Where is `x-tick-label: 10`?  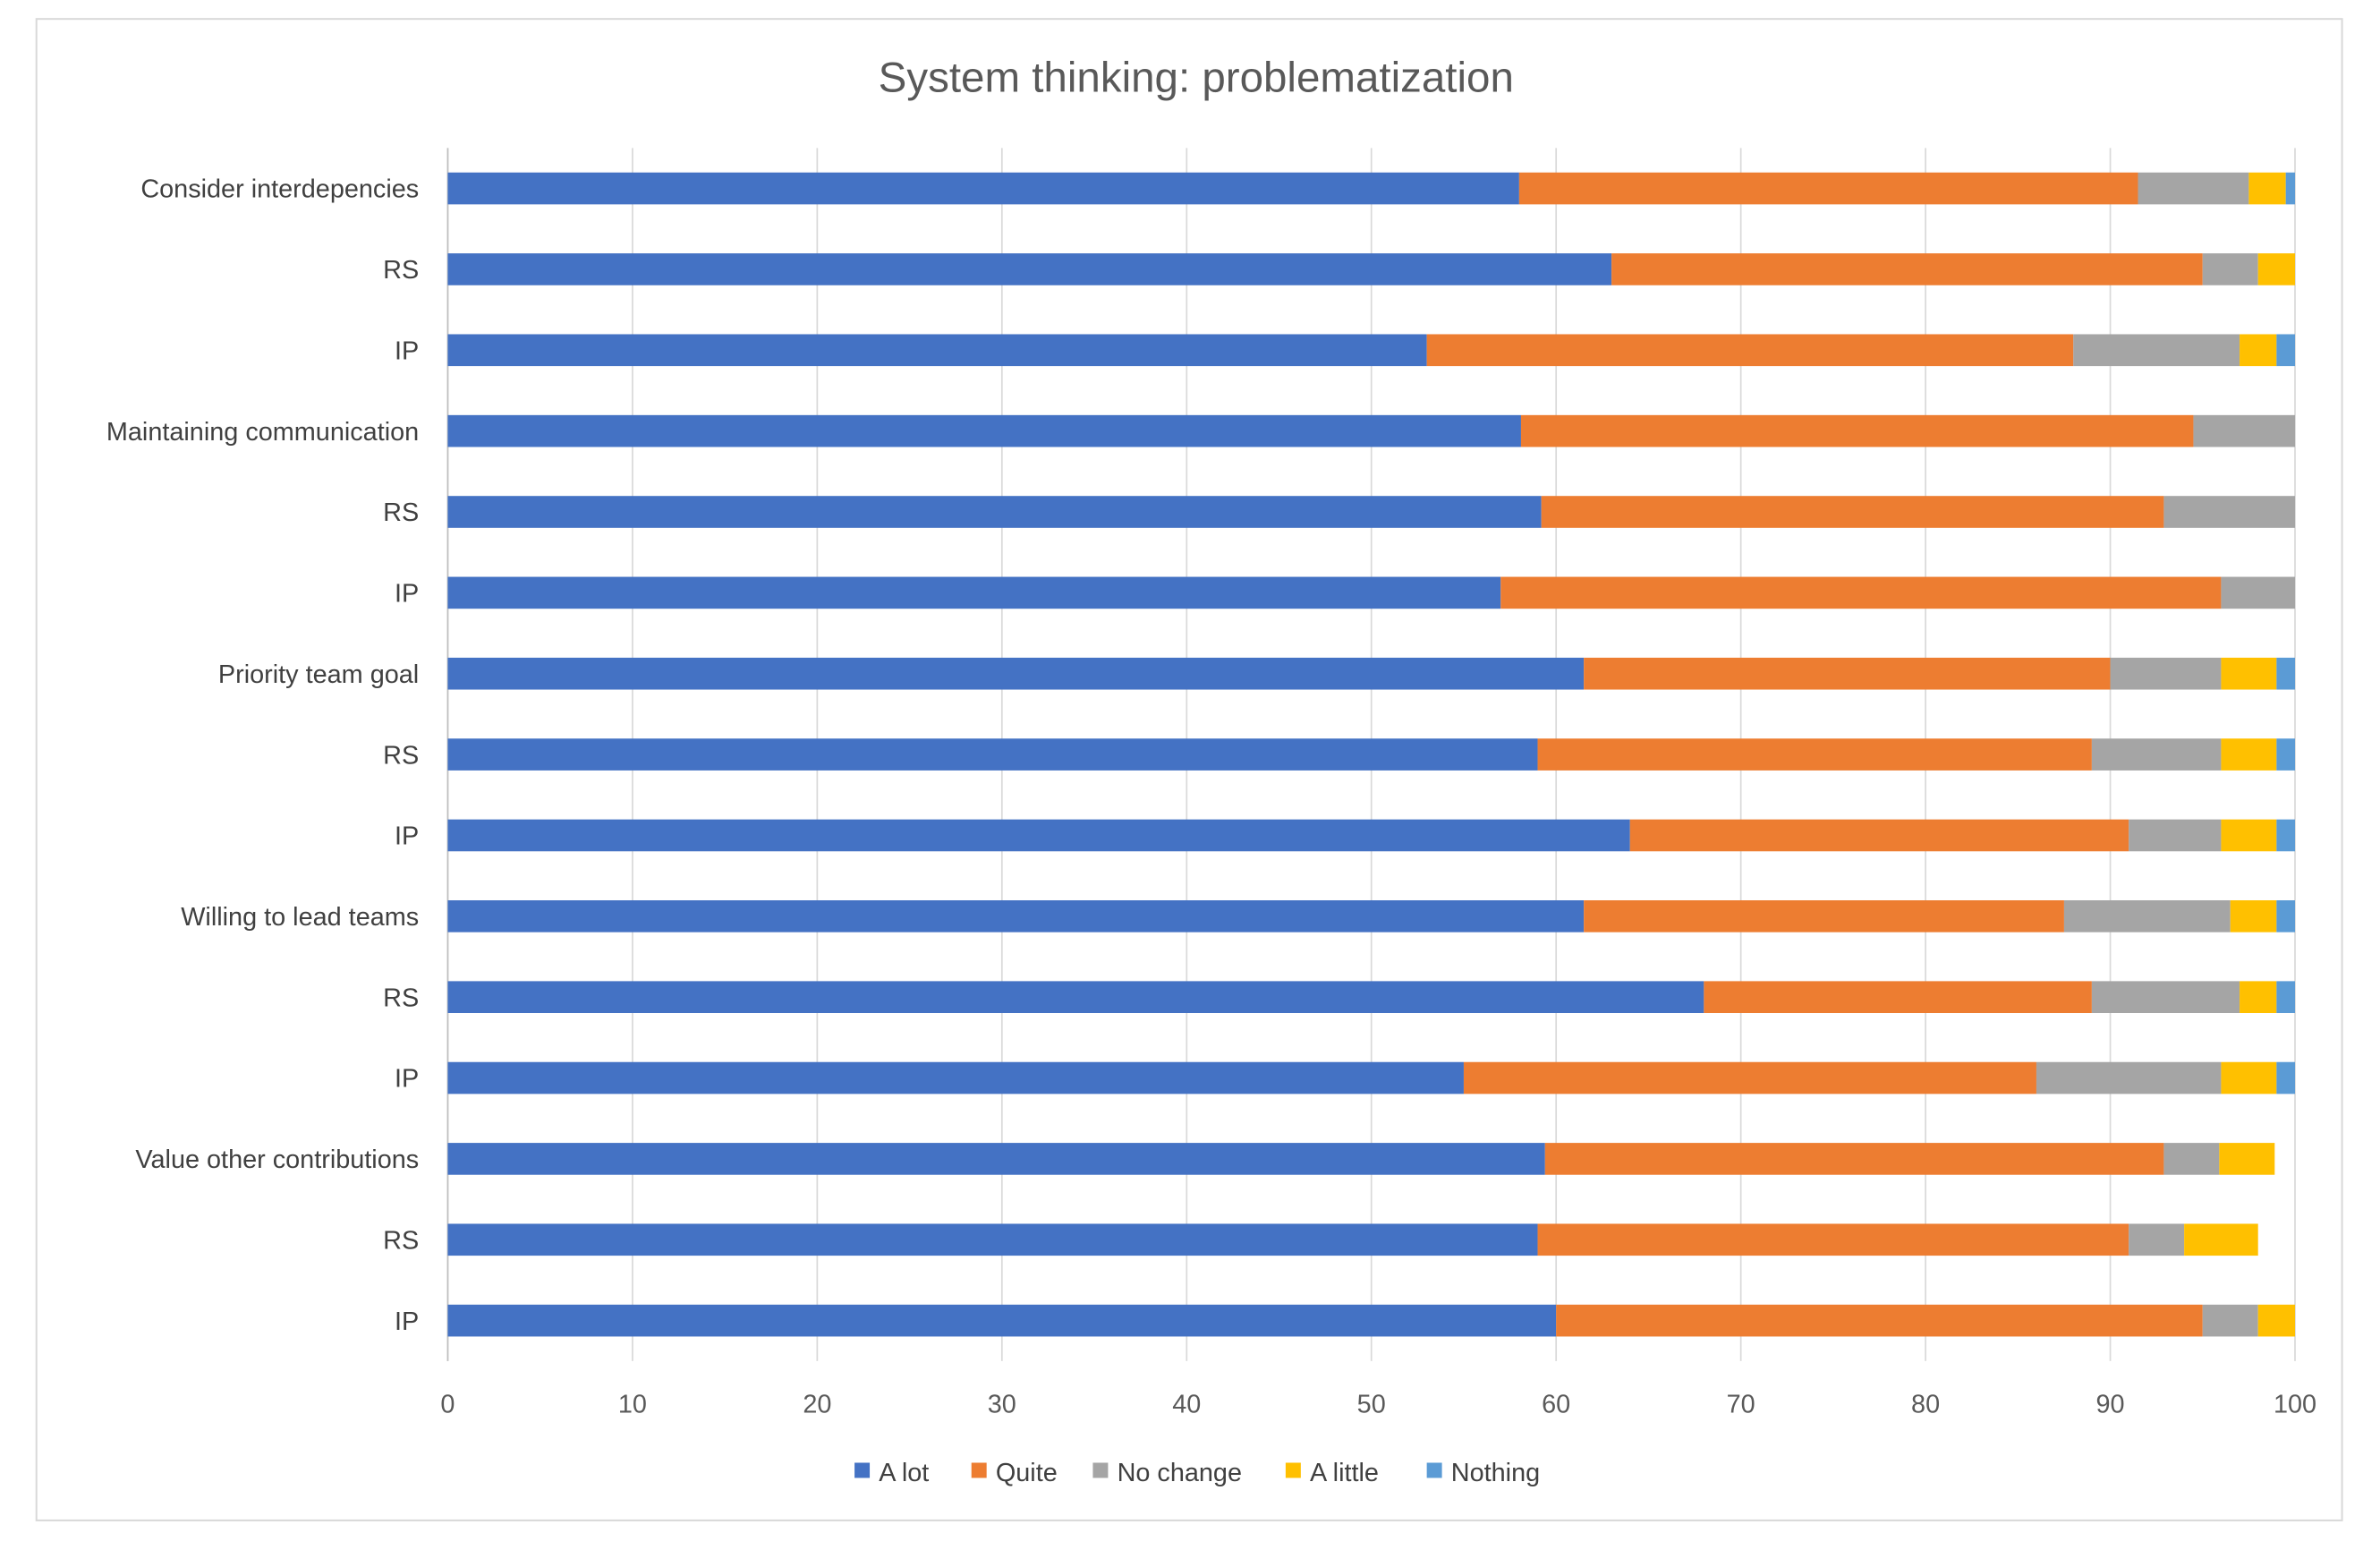
x-tick-label: 10 is located at coordinates (632, 1405).